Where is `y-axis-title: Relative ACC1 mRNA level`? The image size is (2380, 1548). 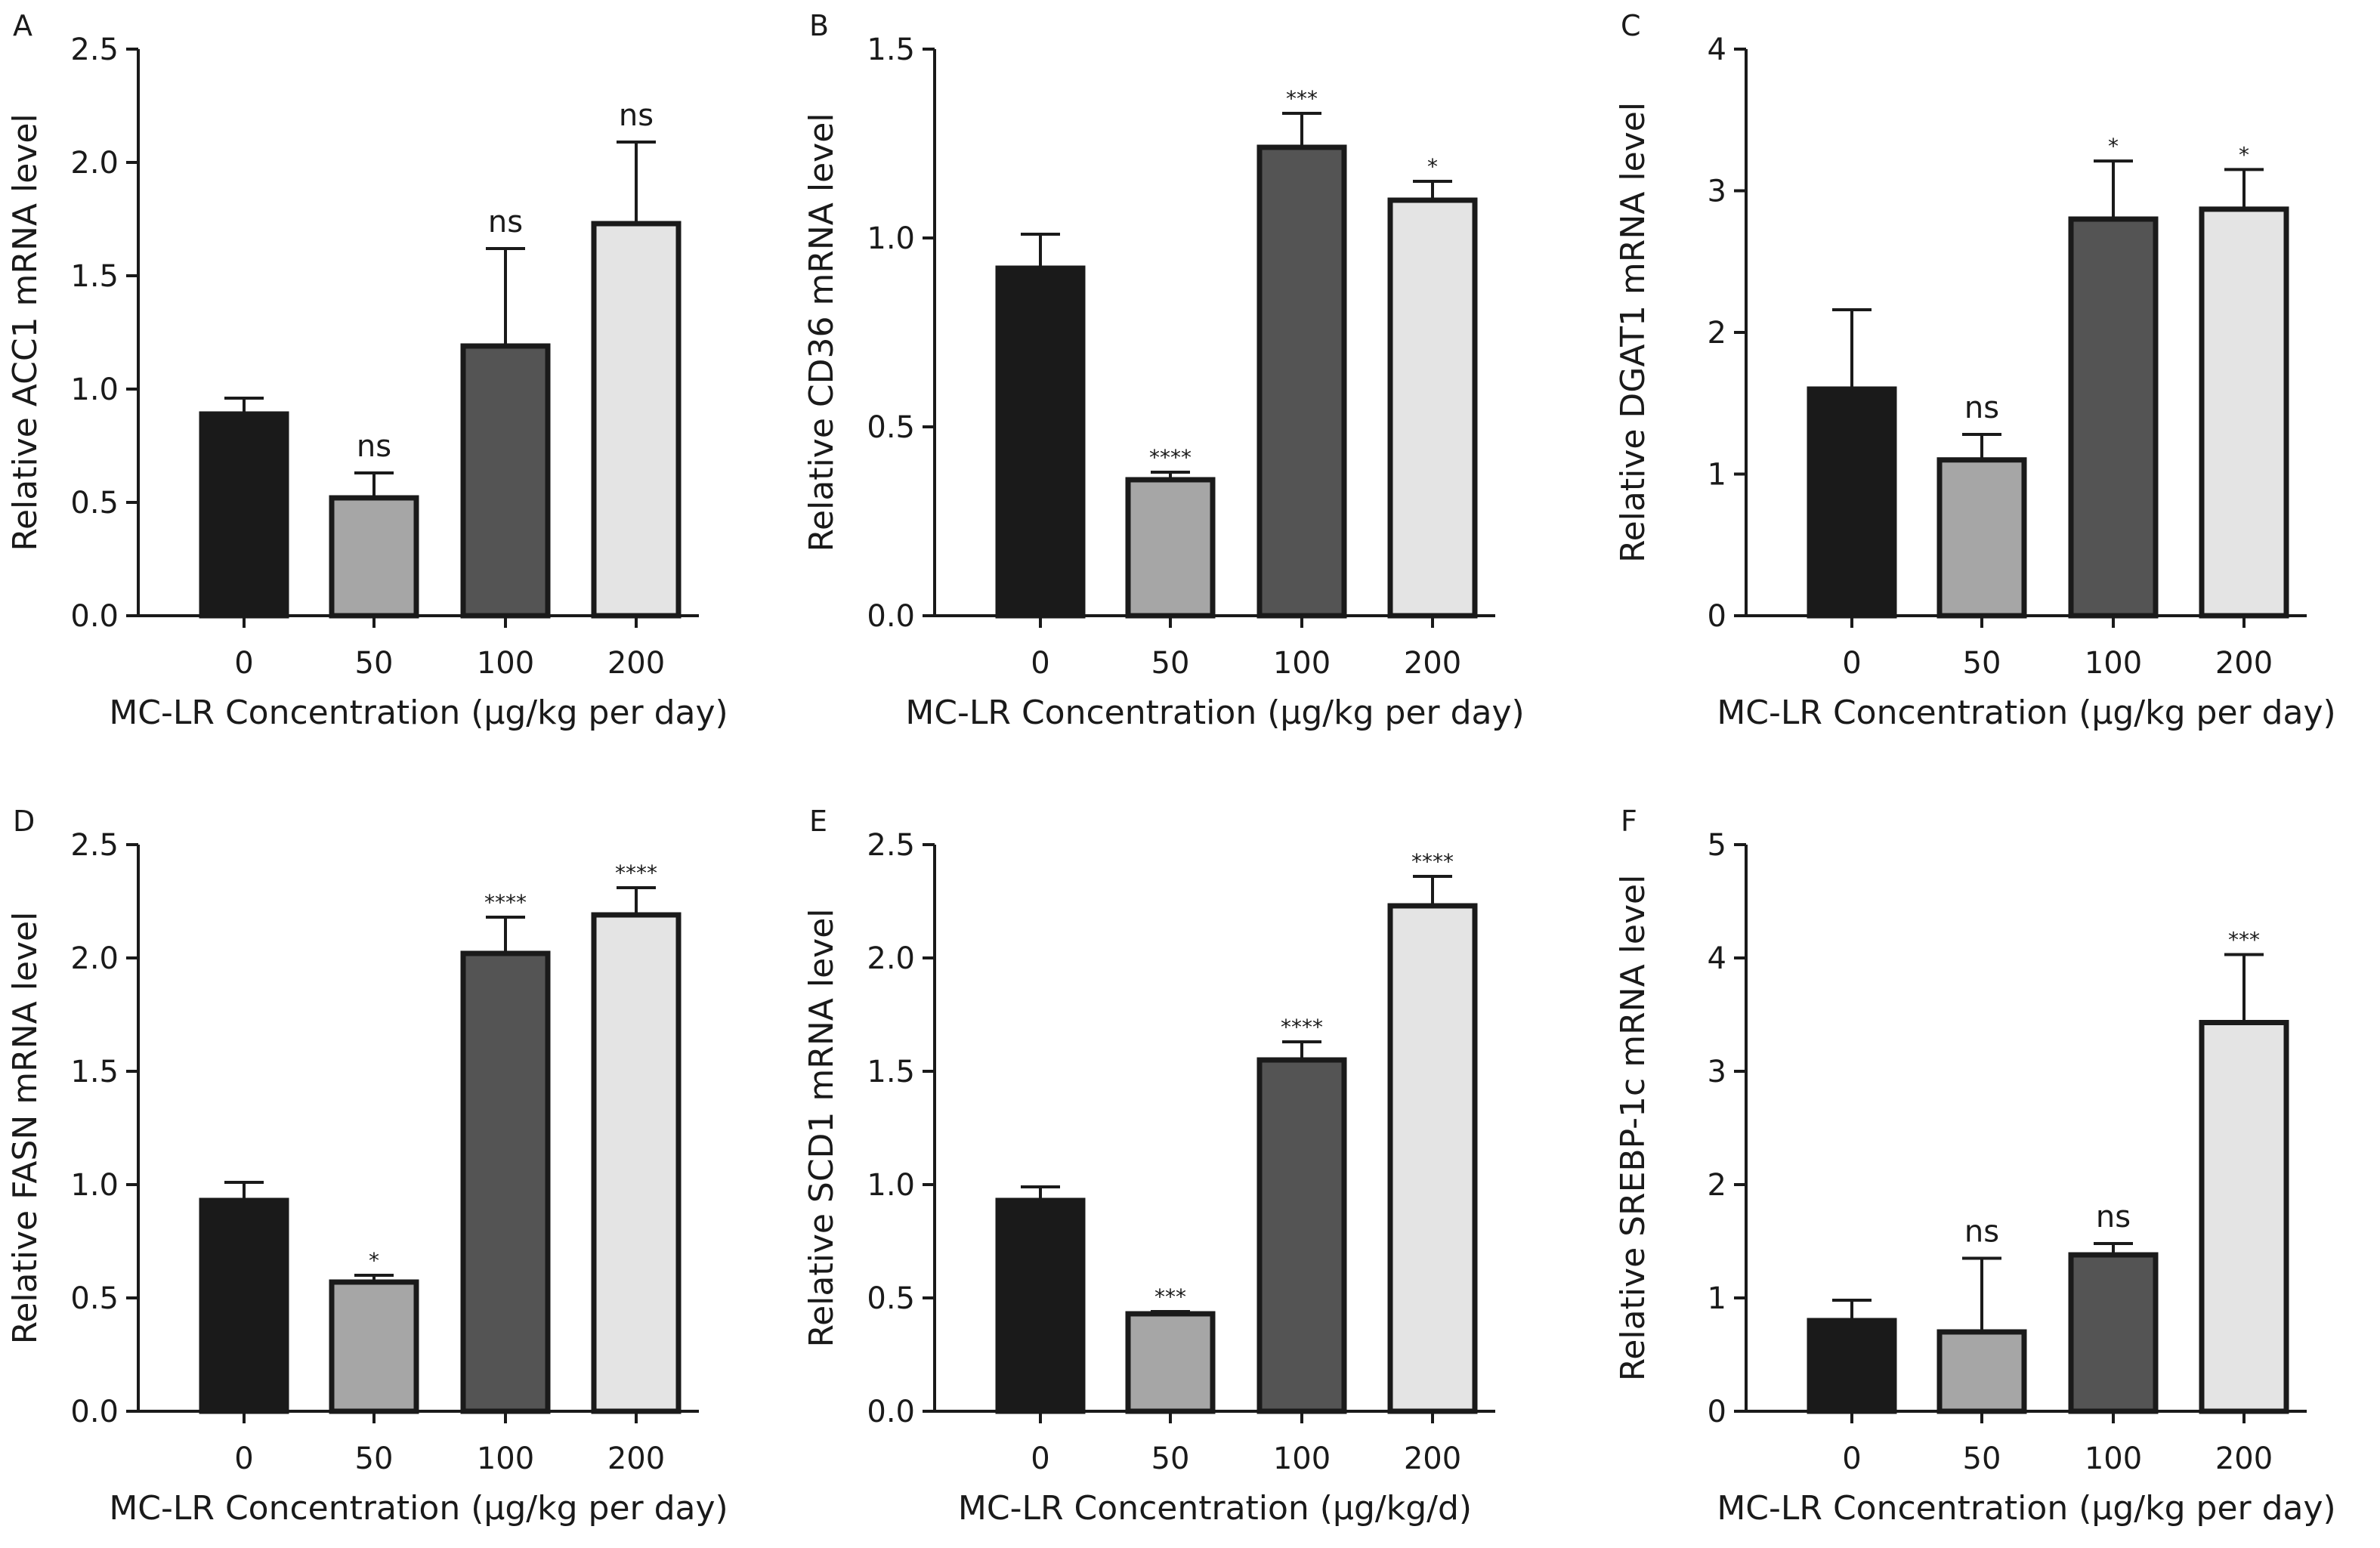 y-axis-title: Relative ACC1 mRNA level is located at coordinates (25, 332).